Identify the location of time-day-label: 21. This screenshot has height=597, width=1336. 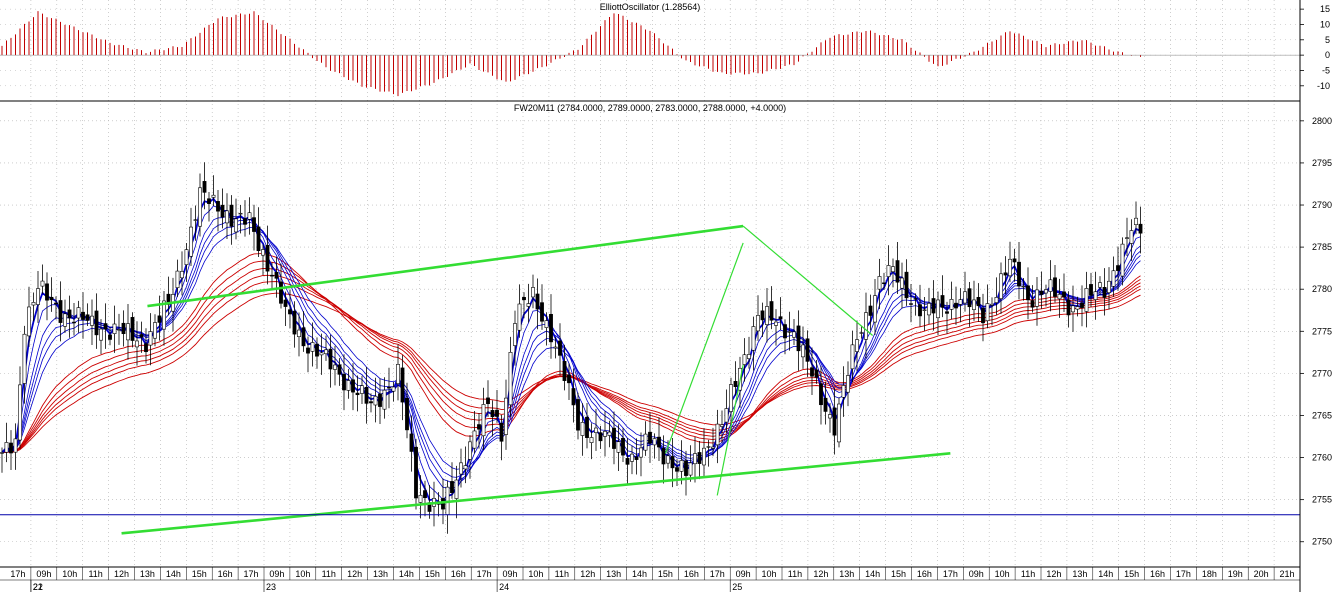
(38, 587).